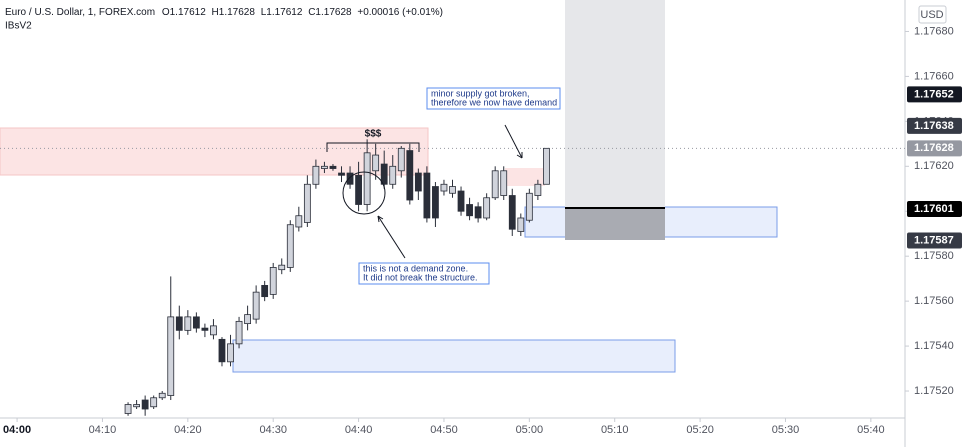 This screenshot has height=447, width=968. Describe the element at coordinates (273, 430) in the screenshot. I see `x-tick-label: 04:30` at that location.